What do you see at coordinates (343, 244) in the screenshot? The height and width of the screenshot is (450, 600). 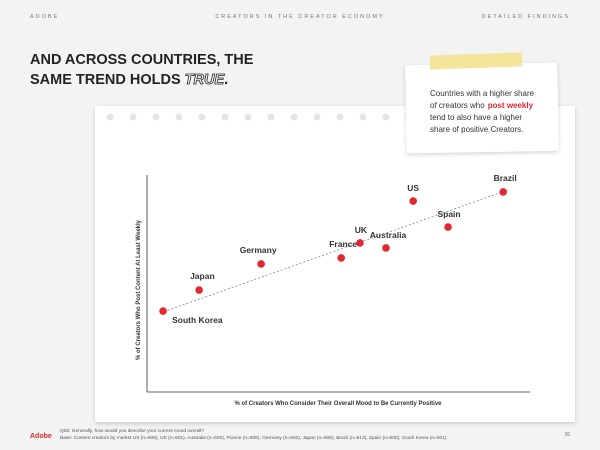 I see `point-label: France` at bounding box center [343, 244].